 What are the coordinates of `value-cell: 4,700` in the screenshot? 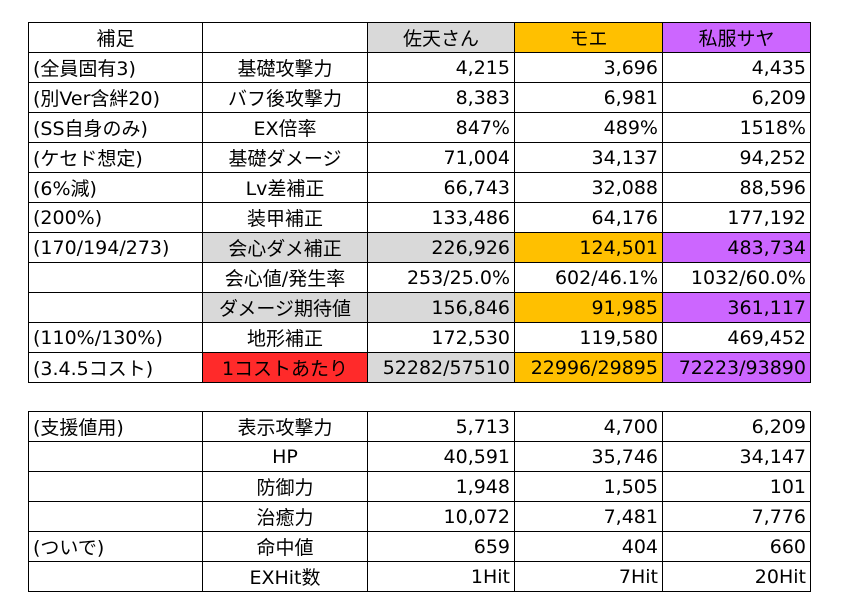 It's located at (588, 426).